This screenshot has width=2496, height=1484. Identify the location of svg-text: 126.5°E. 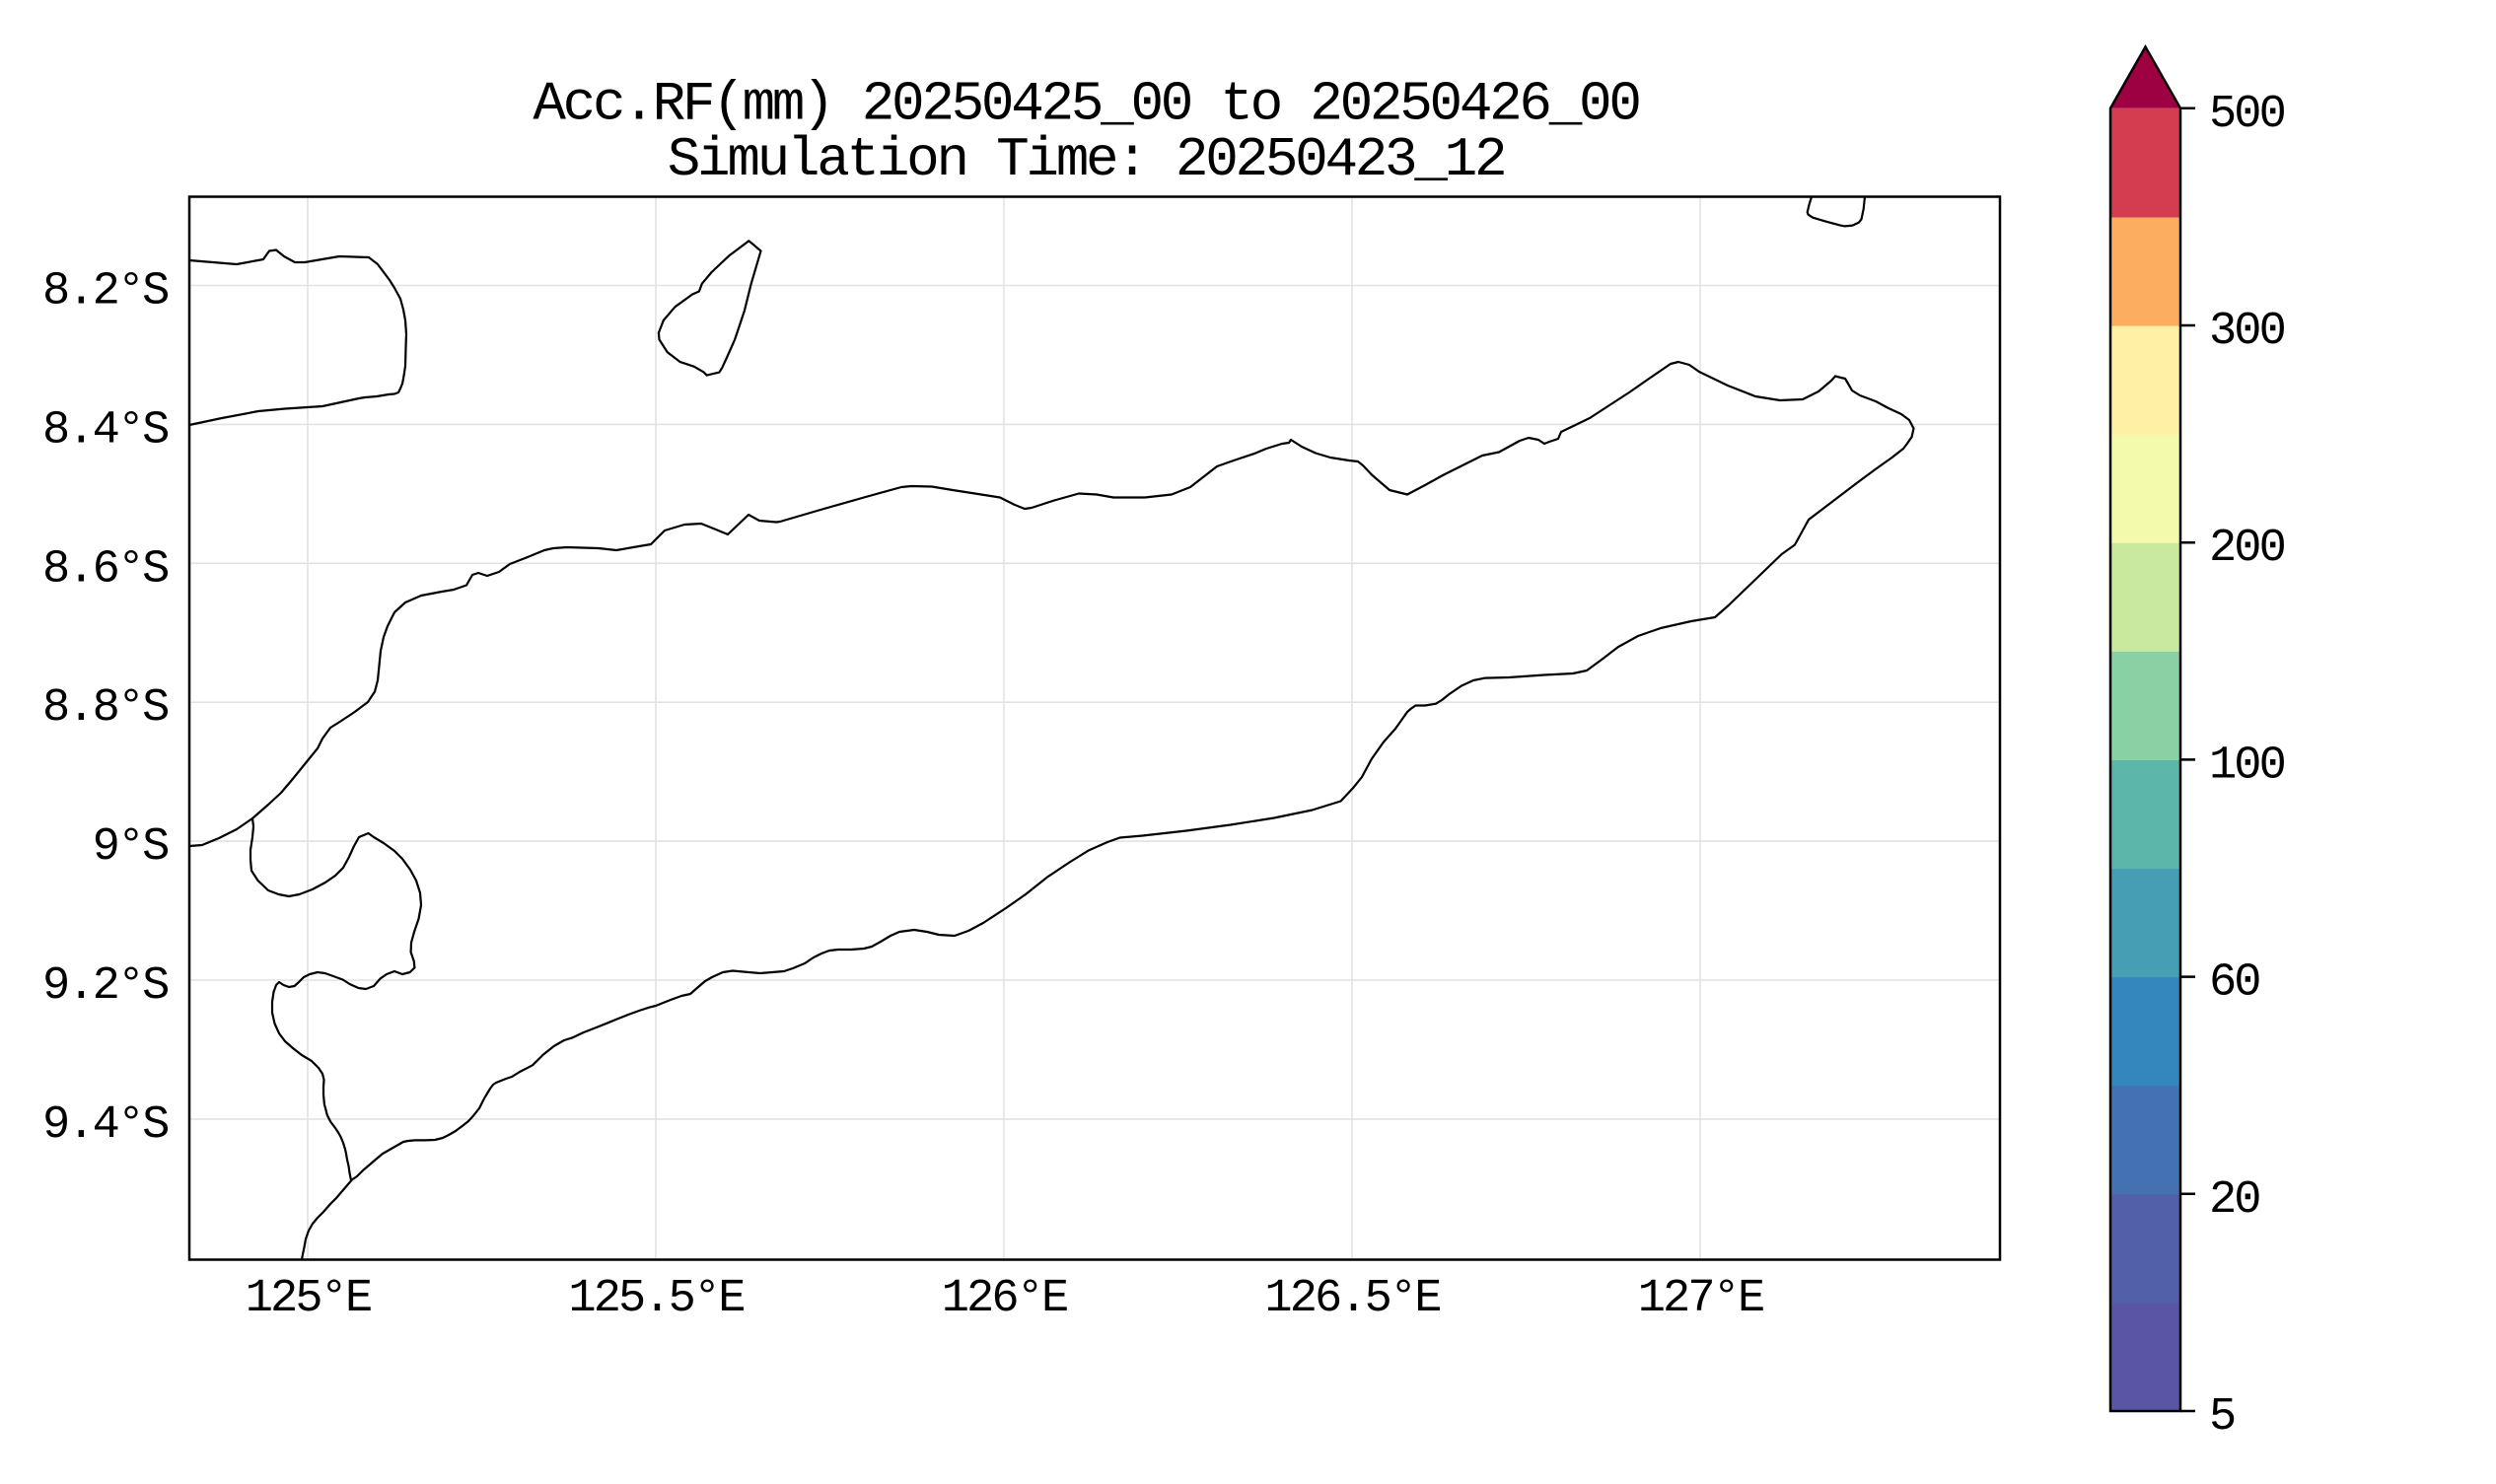
(1352, 1299).